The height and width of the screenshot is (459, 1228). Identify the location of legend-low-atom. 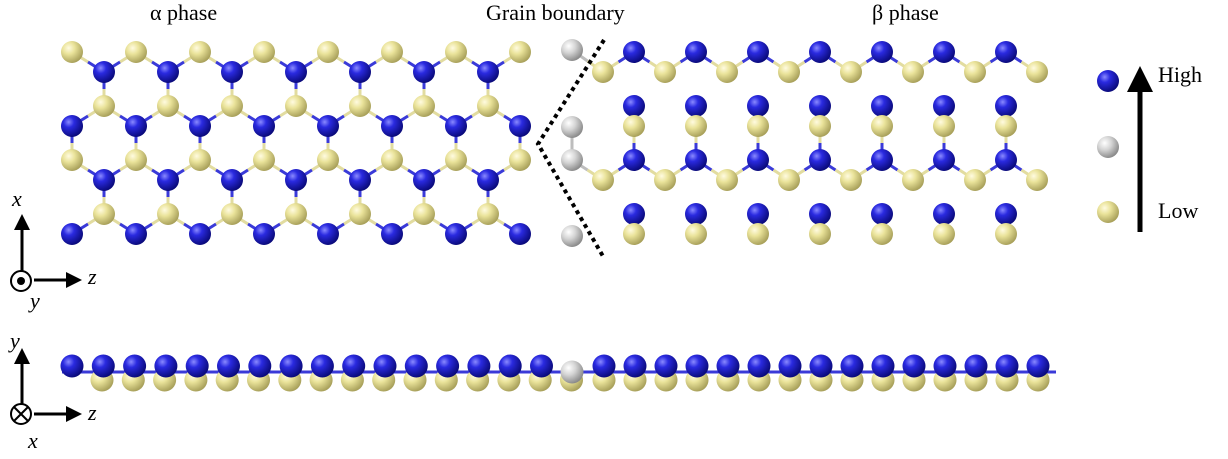
(1108, 212).